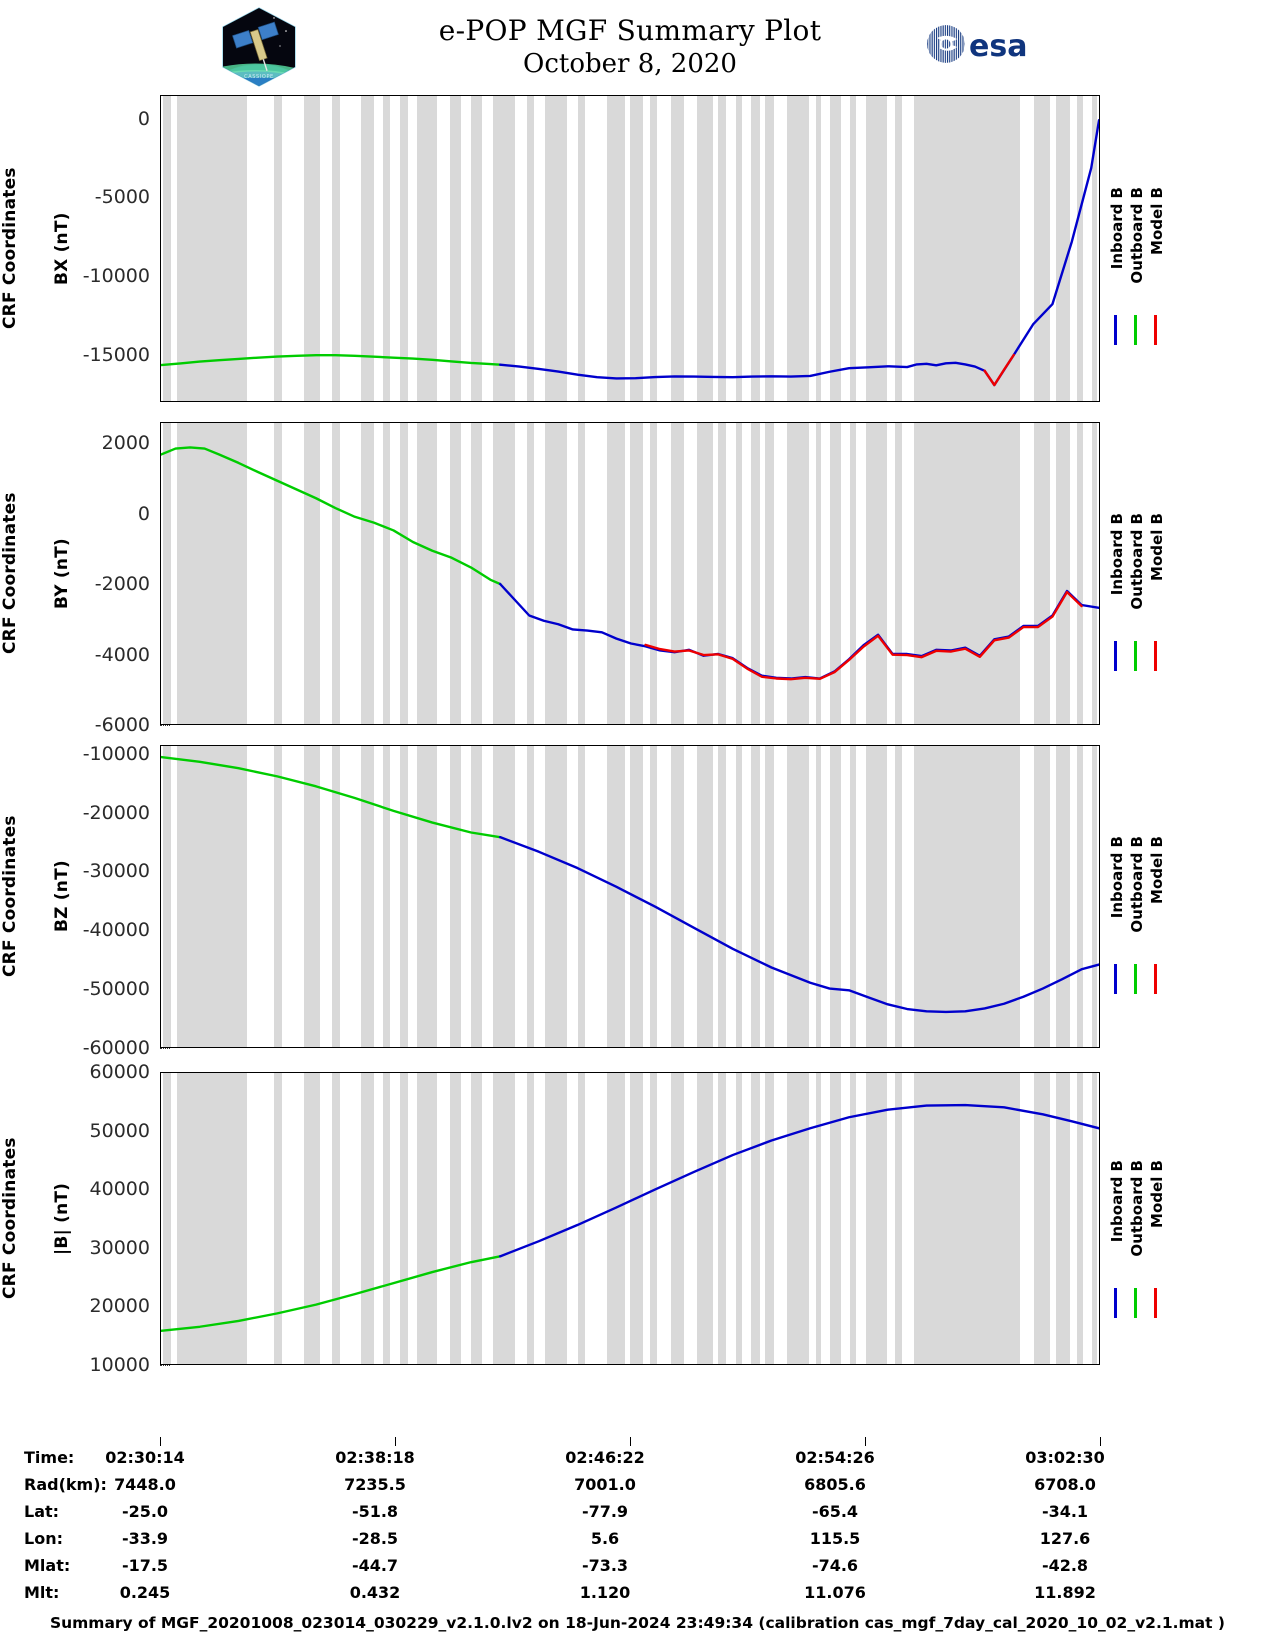 The width and height of the screenshot is (1275, 1650). I want to click on axis-title-by: CRF Coordinates, so click(15, 573).